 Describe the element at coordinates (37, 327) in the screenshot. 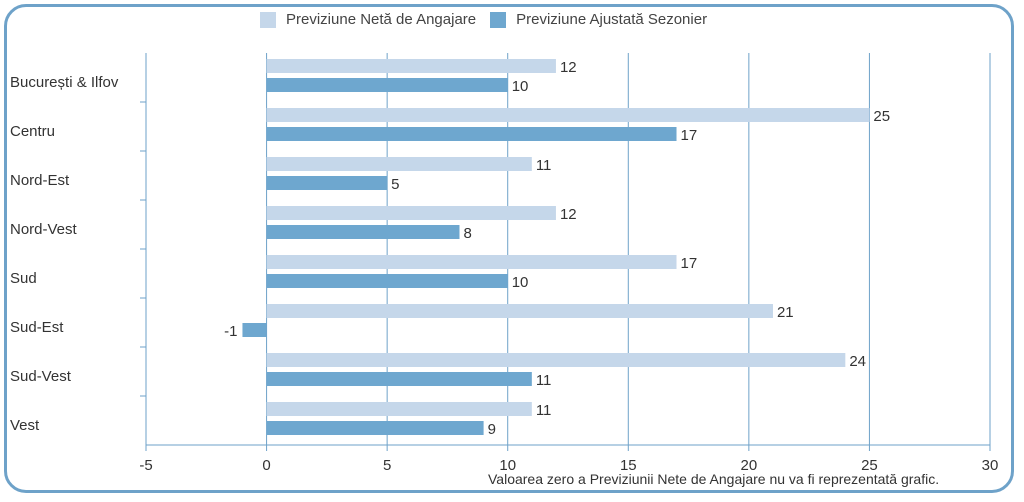

I see `category-label: Sud-Est` at that location.